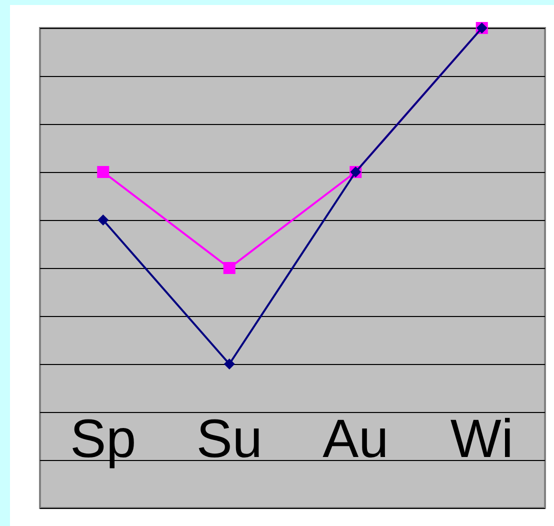 This screenshot has height=526, width=554. What do you see at coordinates (229, 439) in the screenshot?
I see `x-tick-label: Su` at bounding box center [229, 439].